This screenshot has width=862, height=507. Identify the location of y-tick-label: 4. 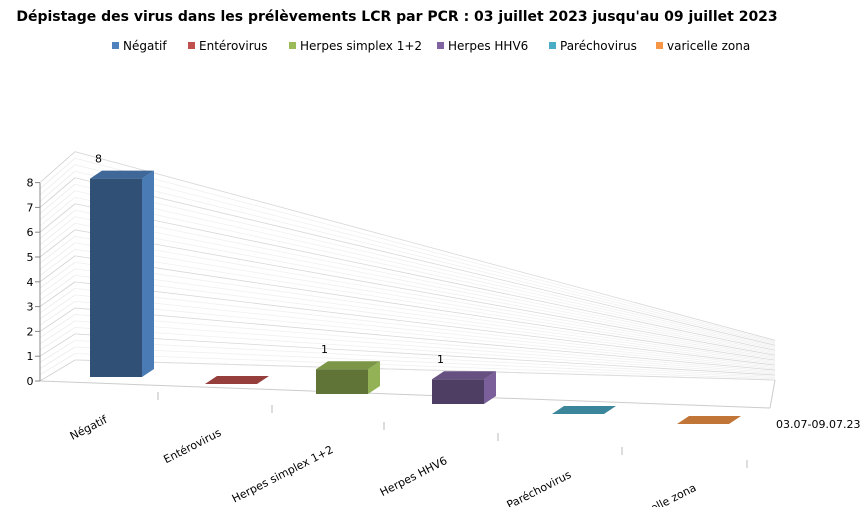
(30, 282).